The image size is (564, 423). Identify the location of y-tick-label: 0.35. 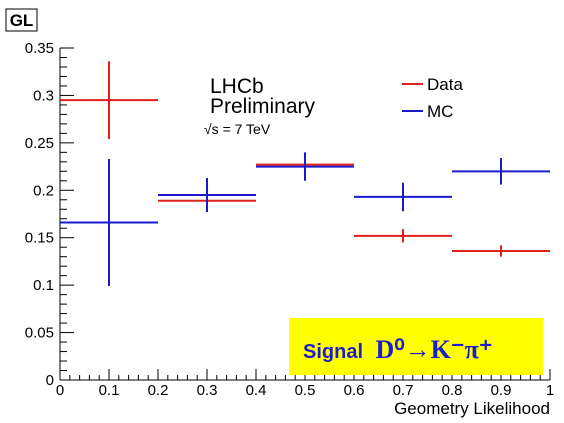
(39, 48).